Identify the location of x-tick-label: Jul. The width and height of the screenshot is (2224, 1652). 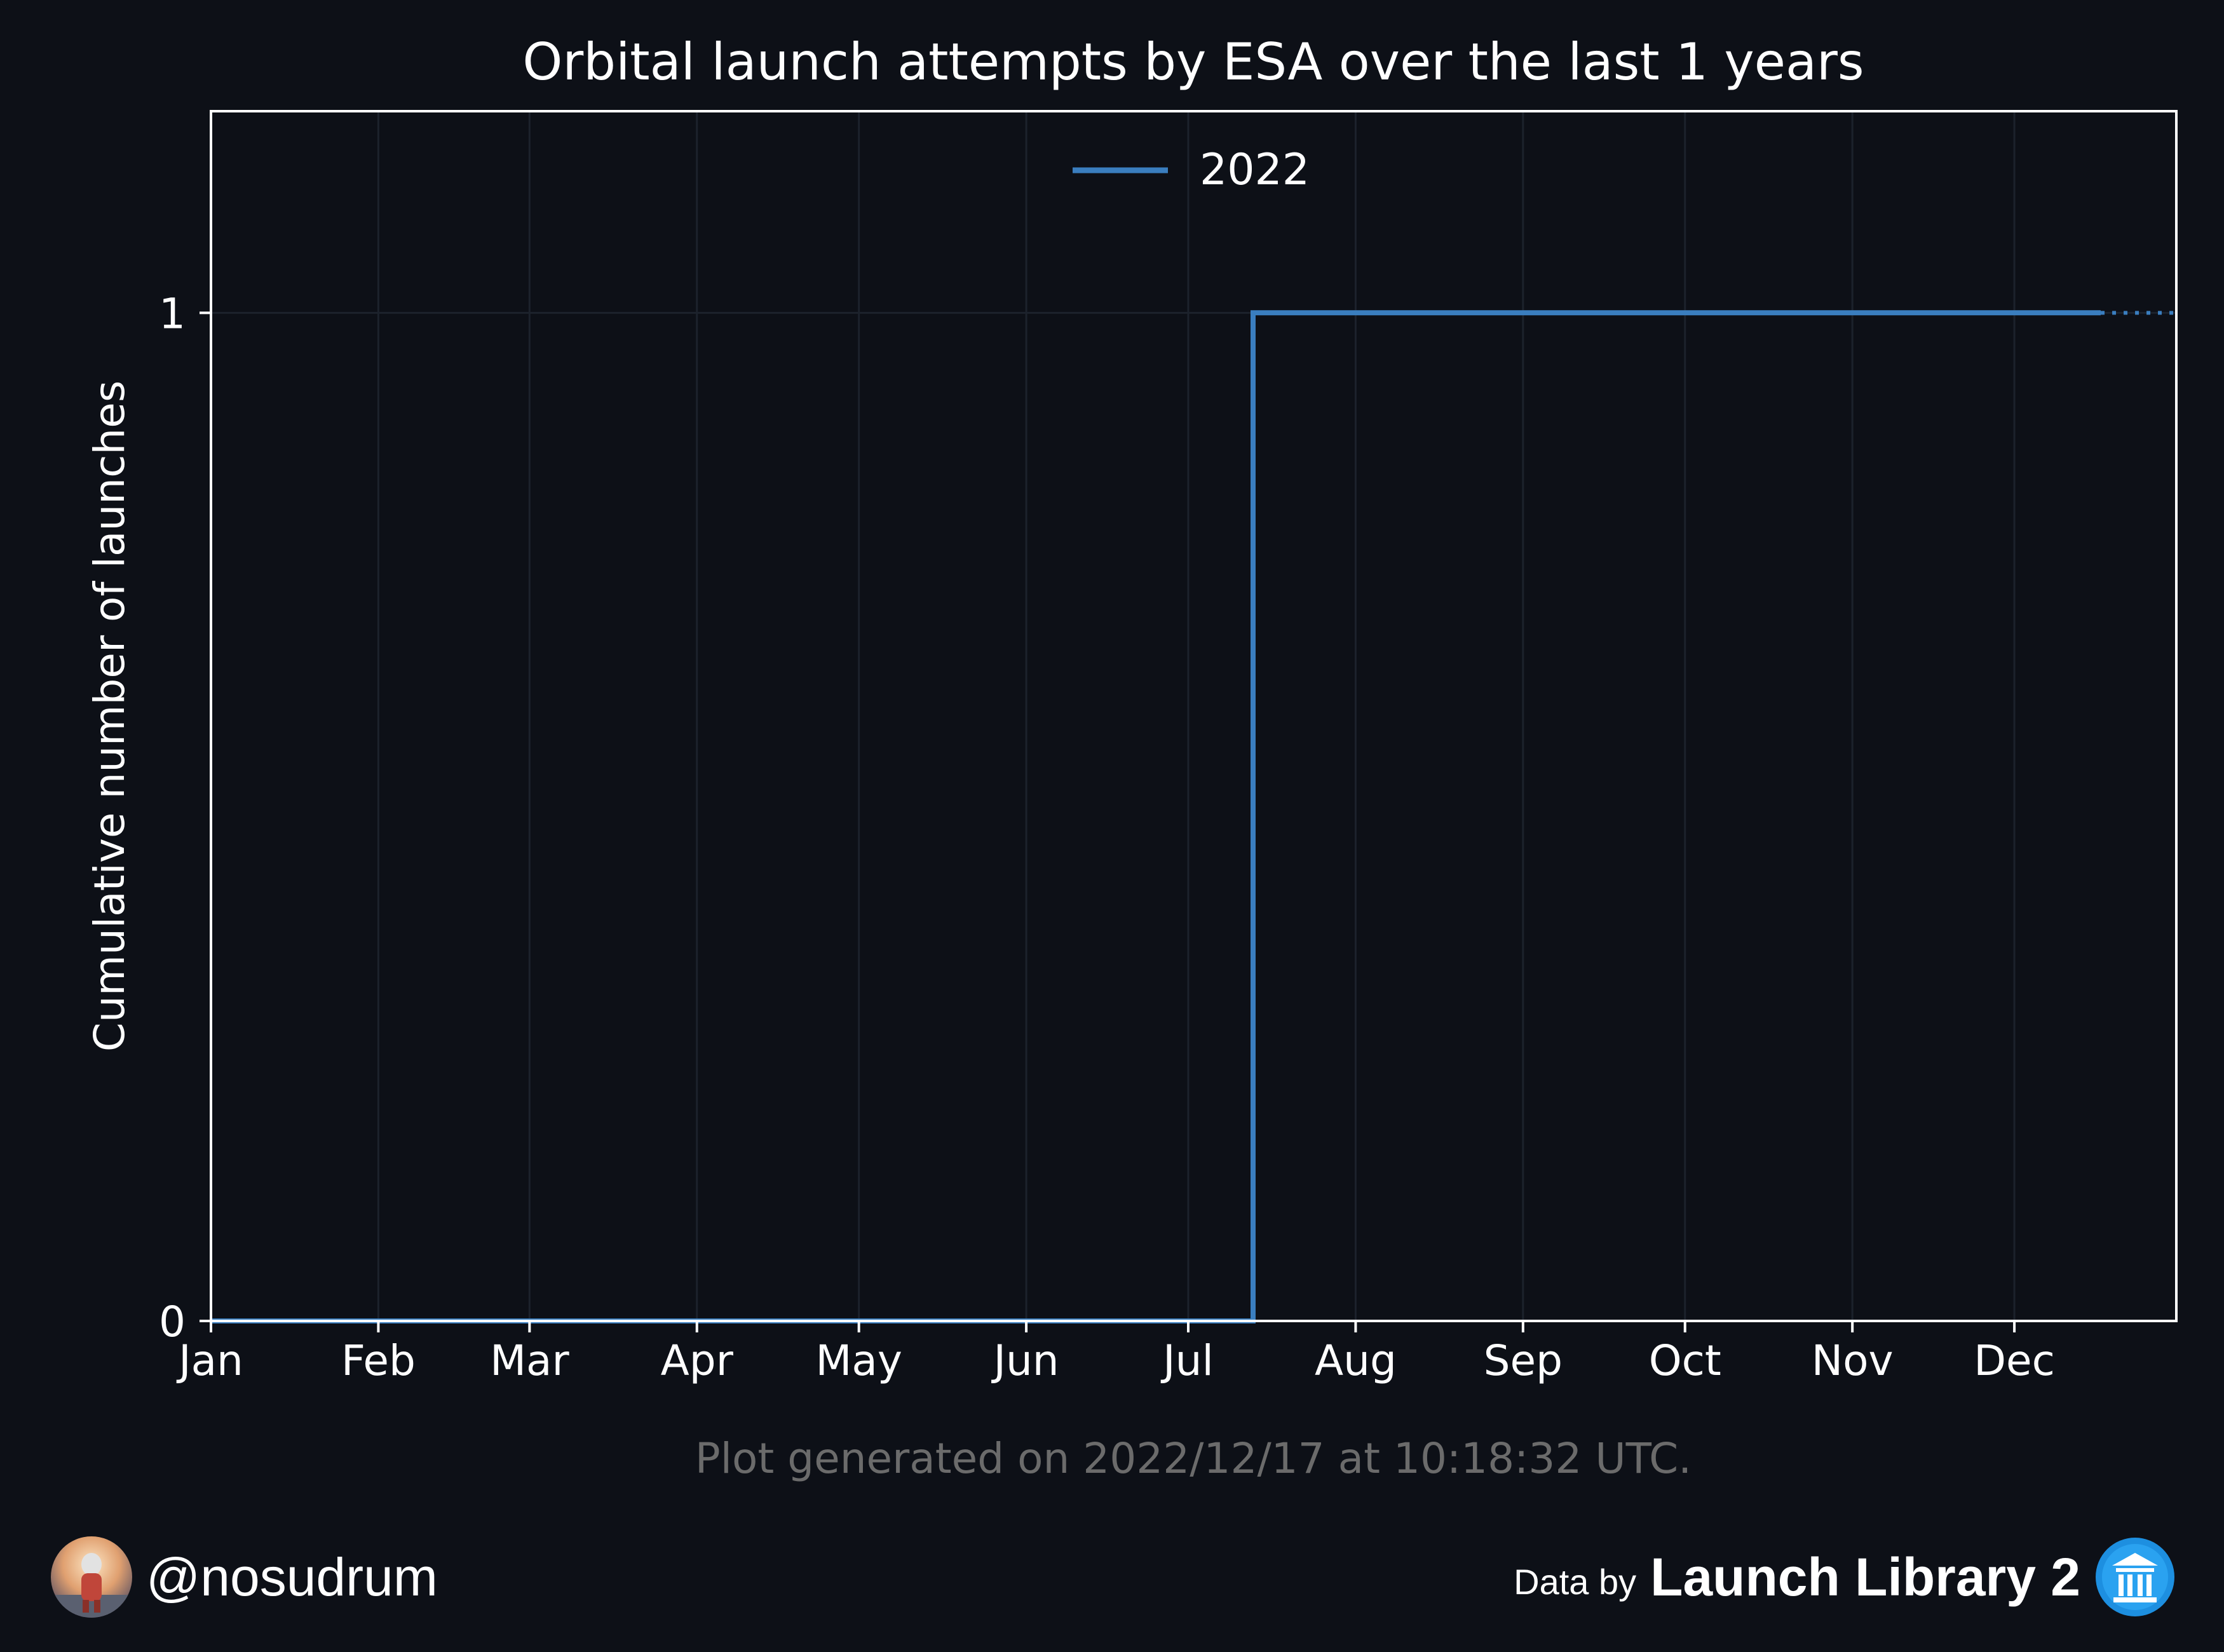
(1187, 1360).